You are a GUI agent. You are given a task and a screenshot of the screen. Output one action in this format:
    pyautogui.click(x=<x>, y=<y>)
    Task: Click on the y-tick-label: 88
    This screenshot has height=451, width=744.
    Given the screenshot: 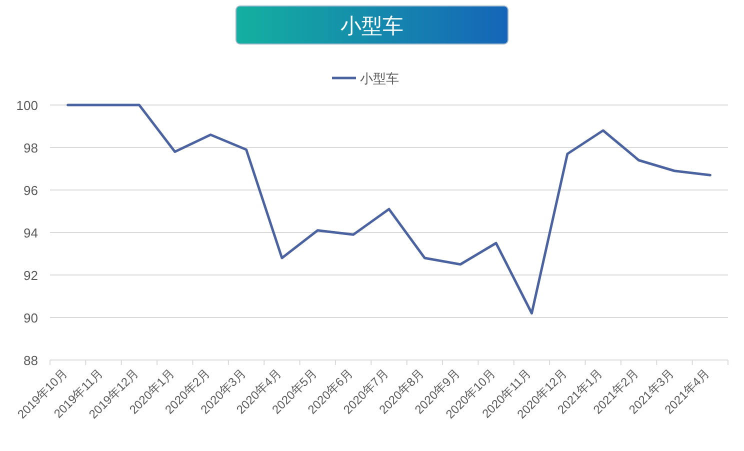 What is the action you would take?
    pyautogui.click(x=31, y=360)
    